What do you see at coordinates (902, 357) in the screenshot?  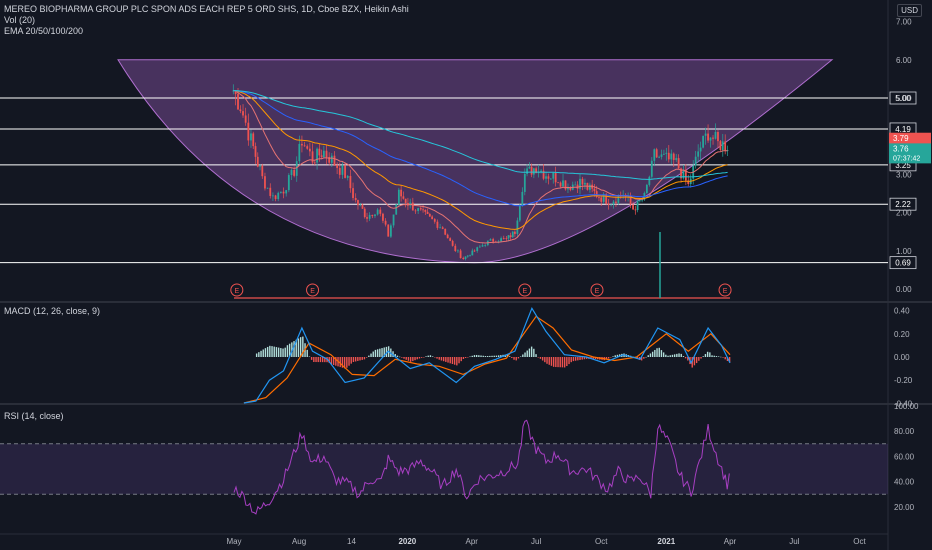 I see `macd-tick-label: 0.00` at bounding box center [902, 357].